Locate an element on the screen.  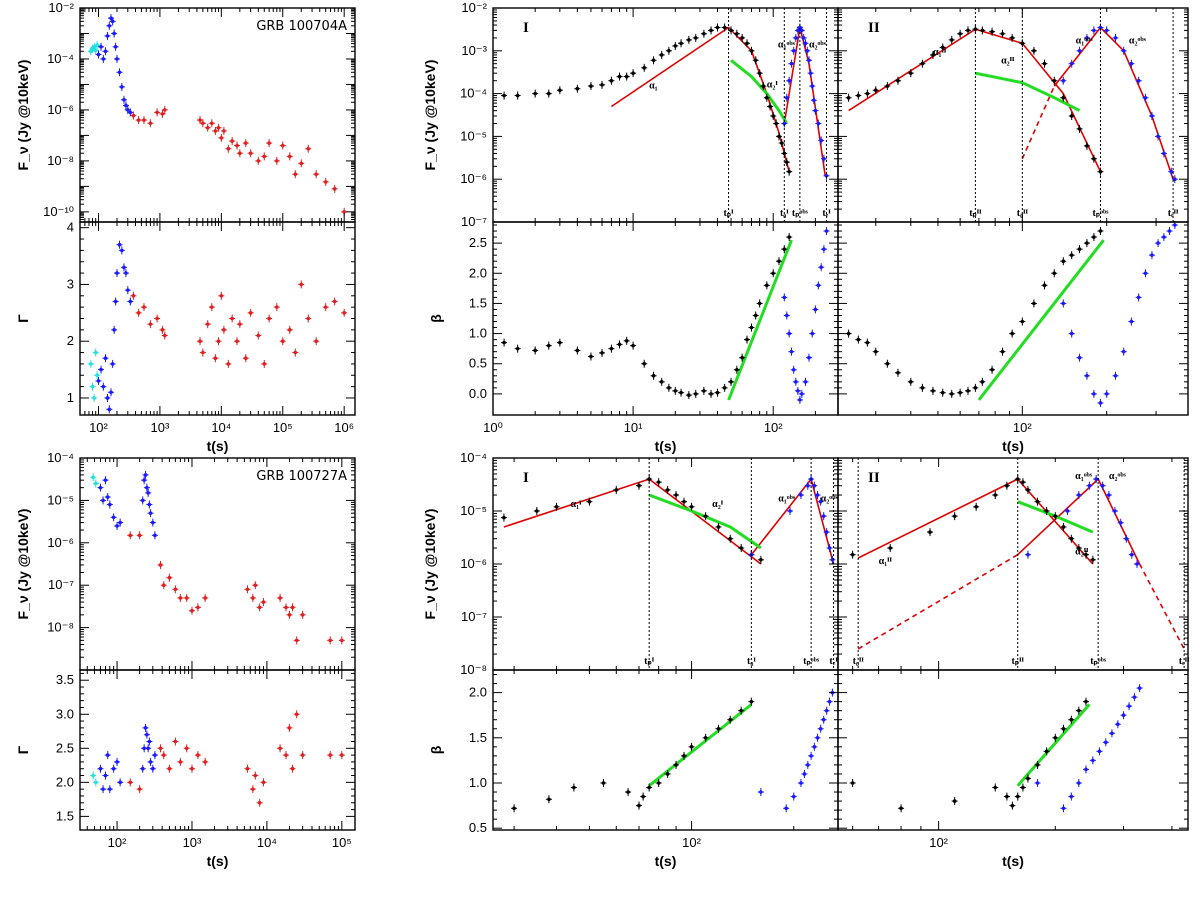
y-tick-label: 2.0 is located at coordinates (478, 692).